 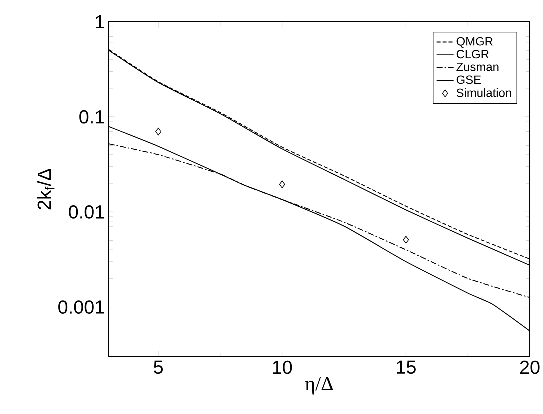 I want to click on x-axis-title: η/Δ, so click(x=319, y=386).